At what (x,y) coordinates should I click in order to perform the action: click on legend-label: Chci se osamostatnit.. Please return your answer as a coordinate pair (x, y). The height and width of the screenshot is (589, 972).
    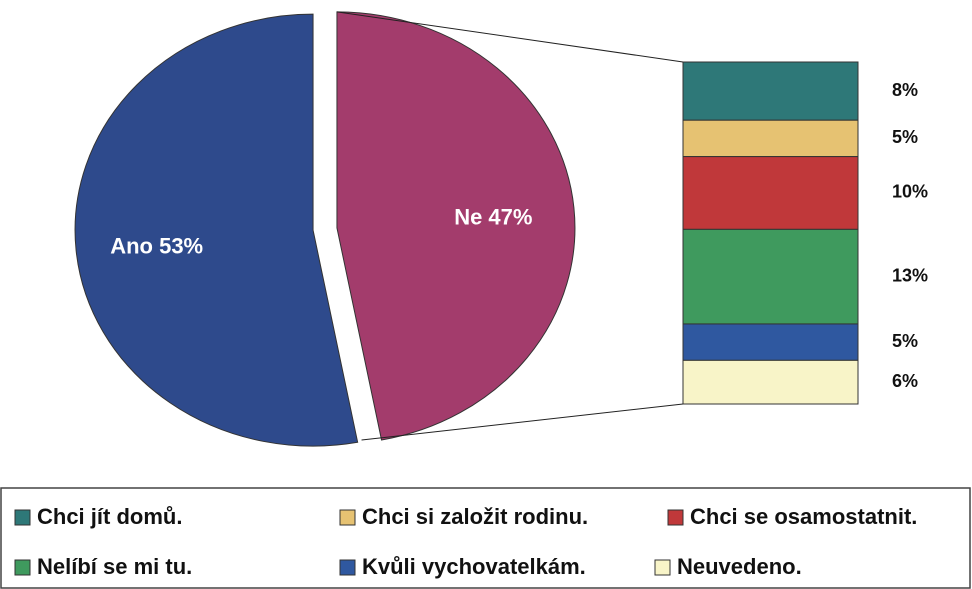
    Looking at the image, I should click on (803, 516).